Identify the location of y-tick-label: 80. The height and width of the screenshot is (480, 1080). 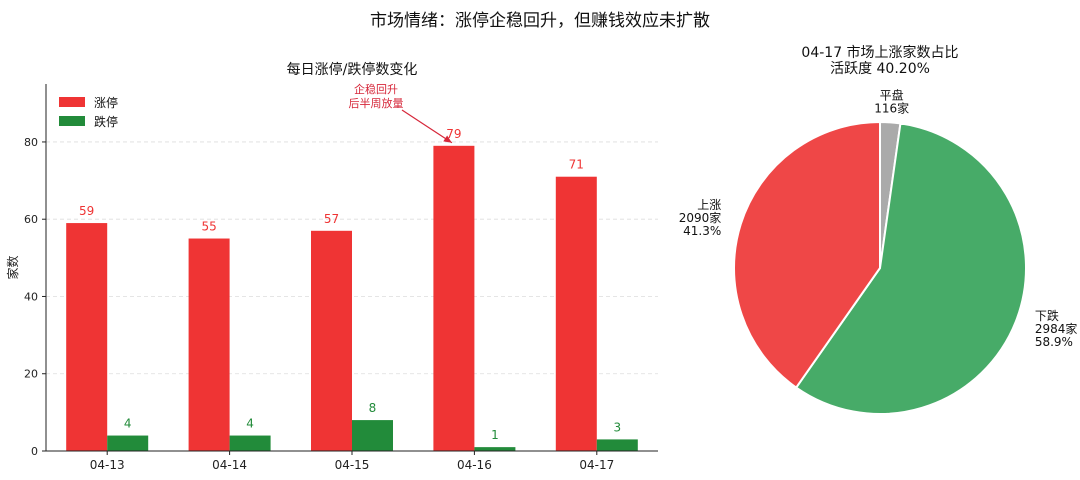
(31, 142).